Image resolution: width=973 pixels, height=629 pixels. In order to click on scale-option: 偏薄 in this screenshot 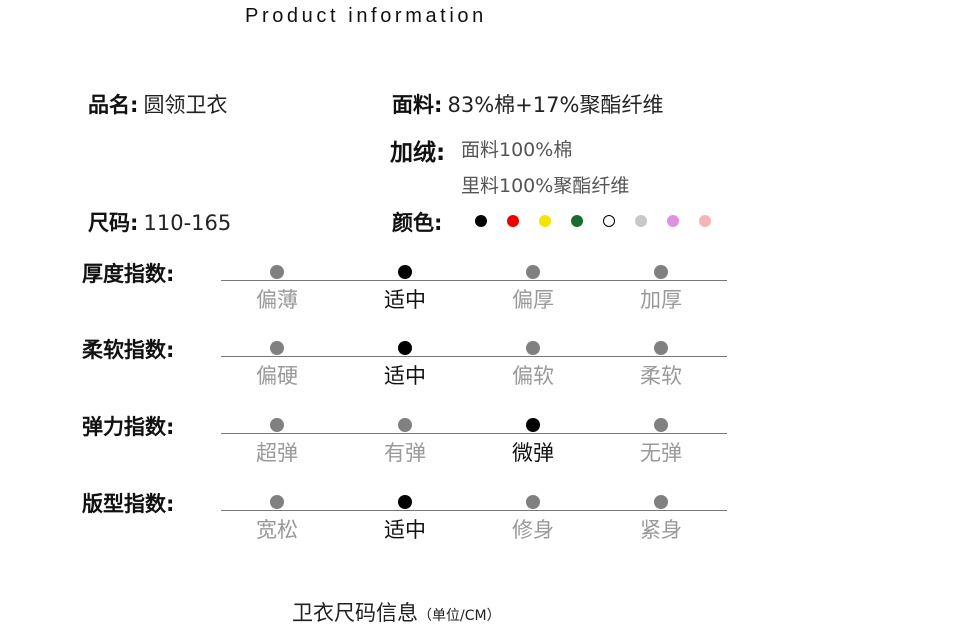, I will do `click(277, 300)`.